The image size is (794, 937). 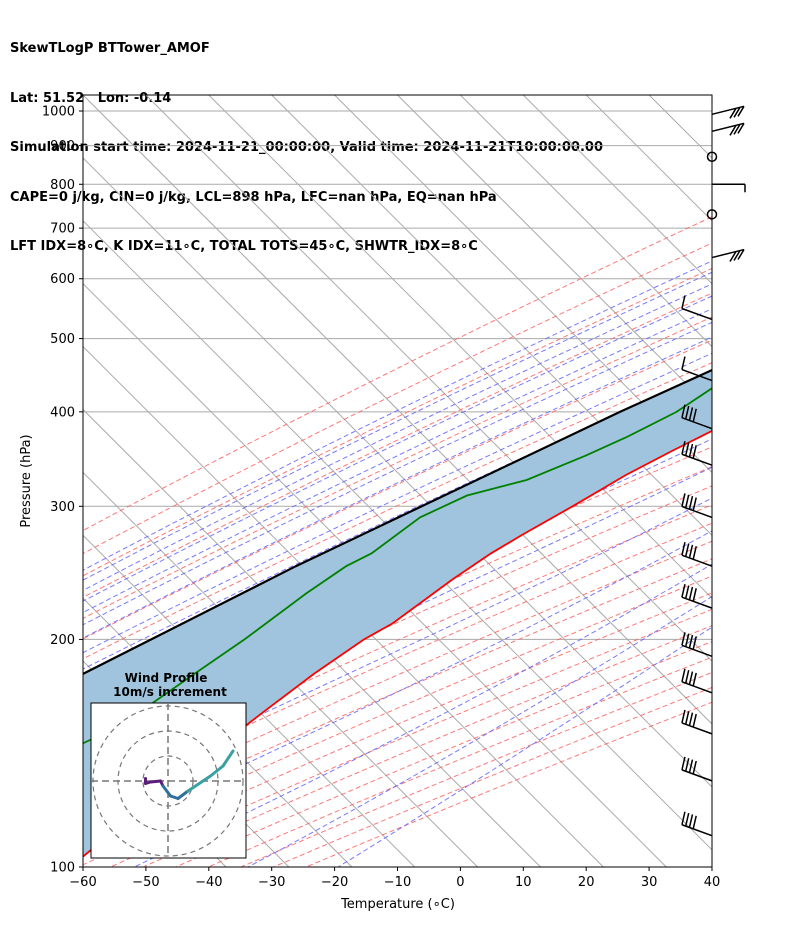 I want to click on y-tick-label: 700, so click(x=62, y=229).